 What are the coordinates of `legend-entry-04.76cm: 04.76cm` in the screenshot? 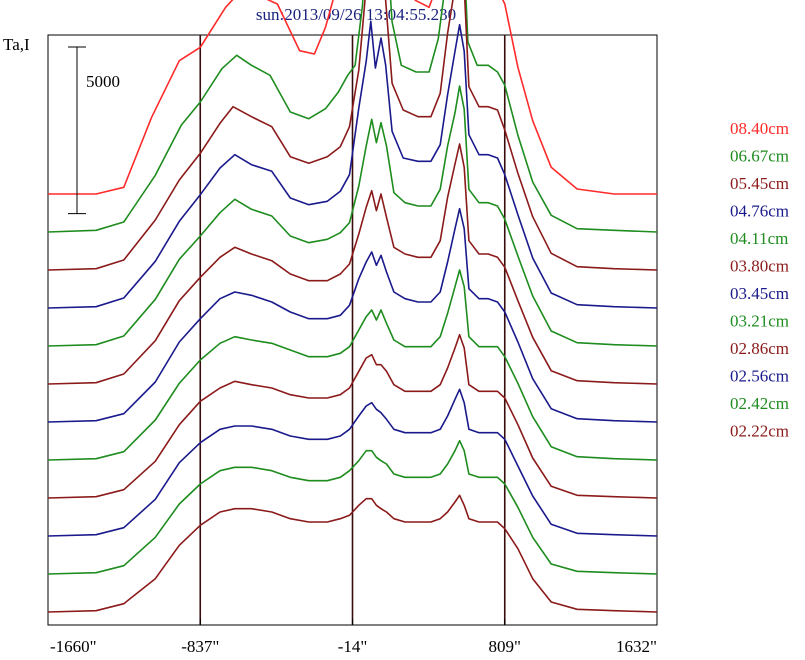 It's located at (759, 211).